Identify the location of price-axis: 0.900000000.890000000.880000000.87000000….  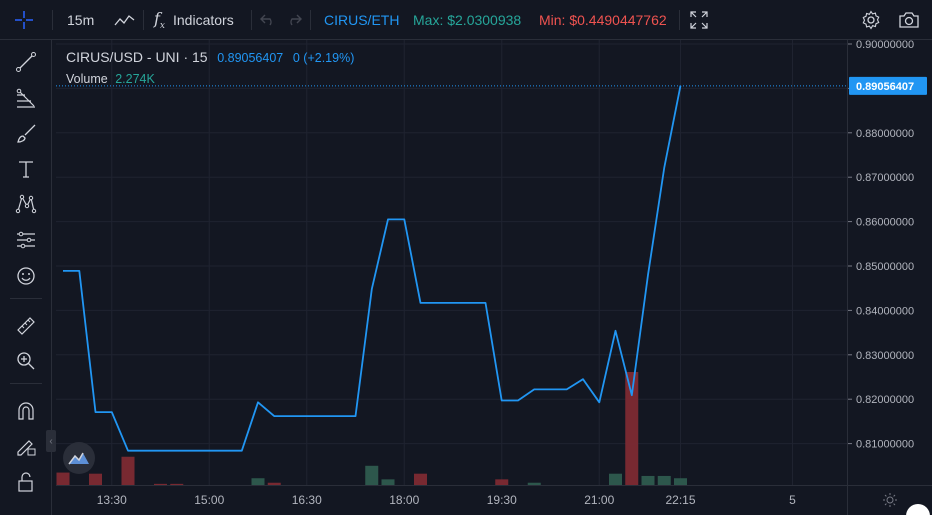
(889, 262).